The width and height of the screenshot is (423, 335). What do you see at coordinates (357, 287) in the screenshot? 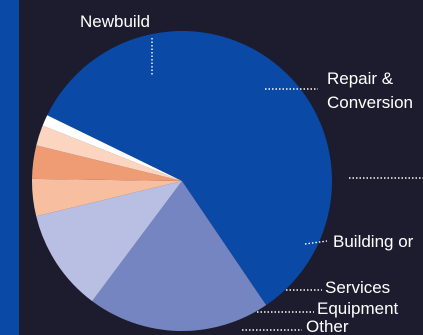
I see `slice-label-4: Services` at bounding box center [357, 287].